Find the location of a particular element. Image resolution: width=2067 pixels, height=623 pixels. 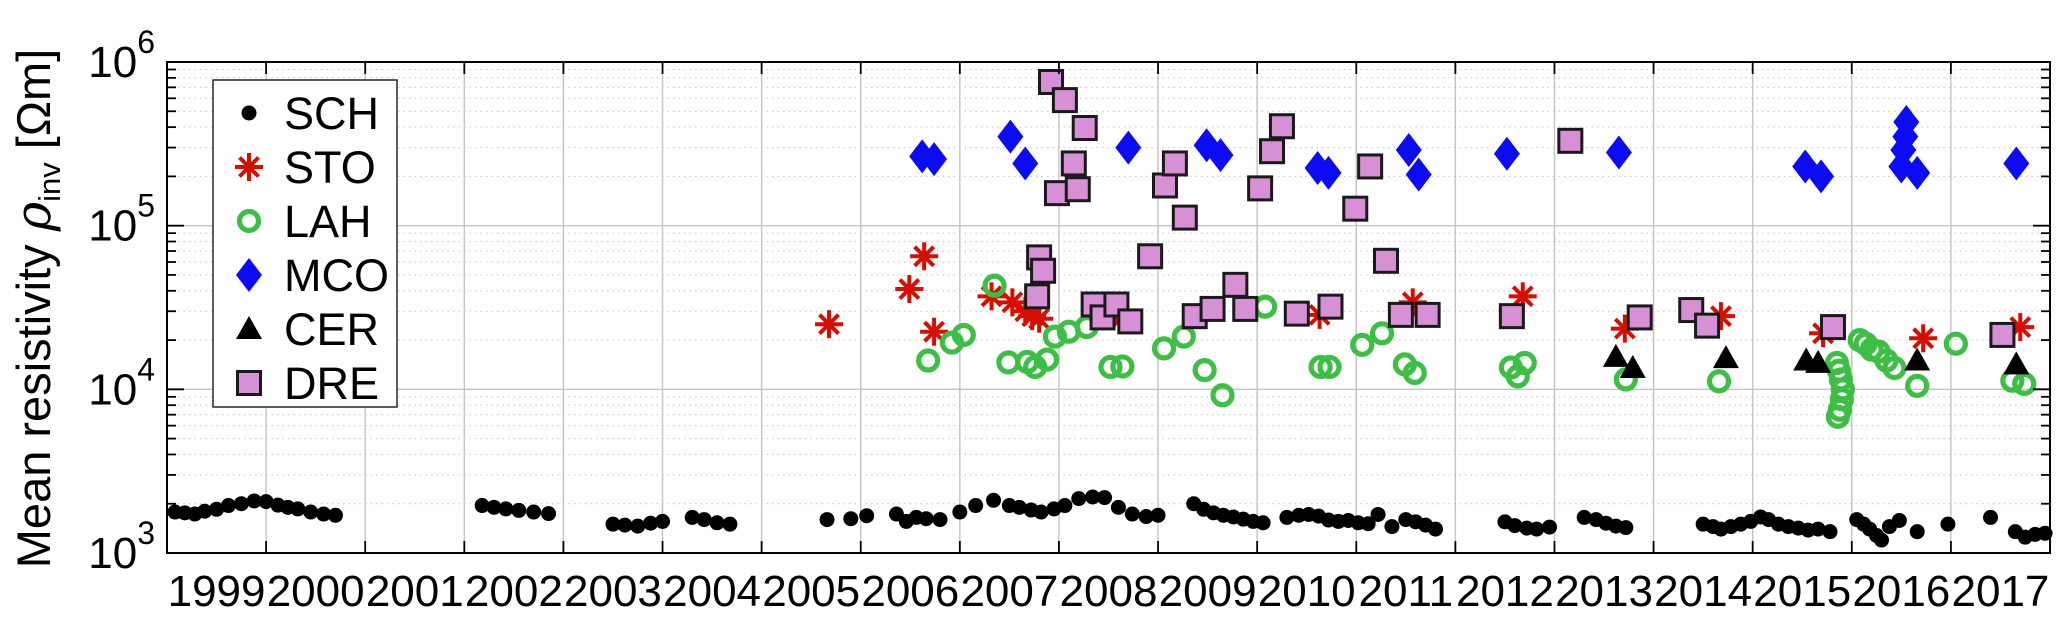

y-tick-label: 10³ is located at coordinates (121, 546).